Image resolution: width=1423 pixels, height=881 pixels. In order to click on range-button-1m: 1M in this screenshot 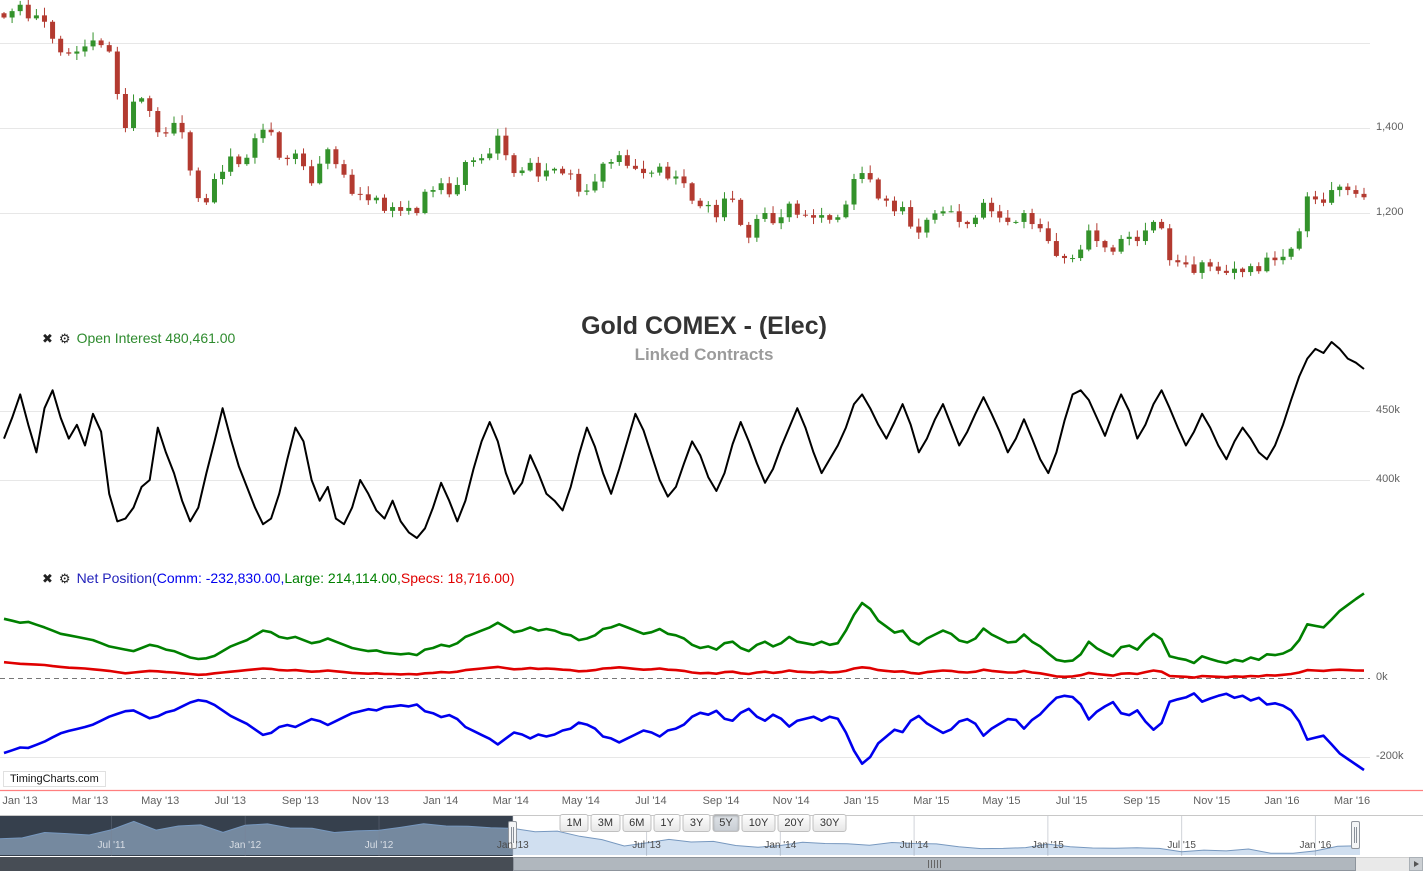, I will do `click(574, 823)`.